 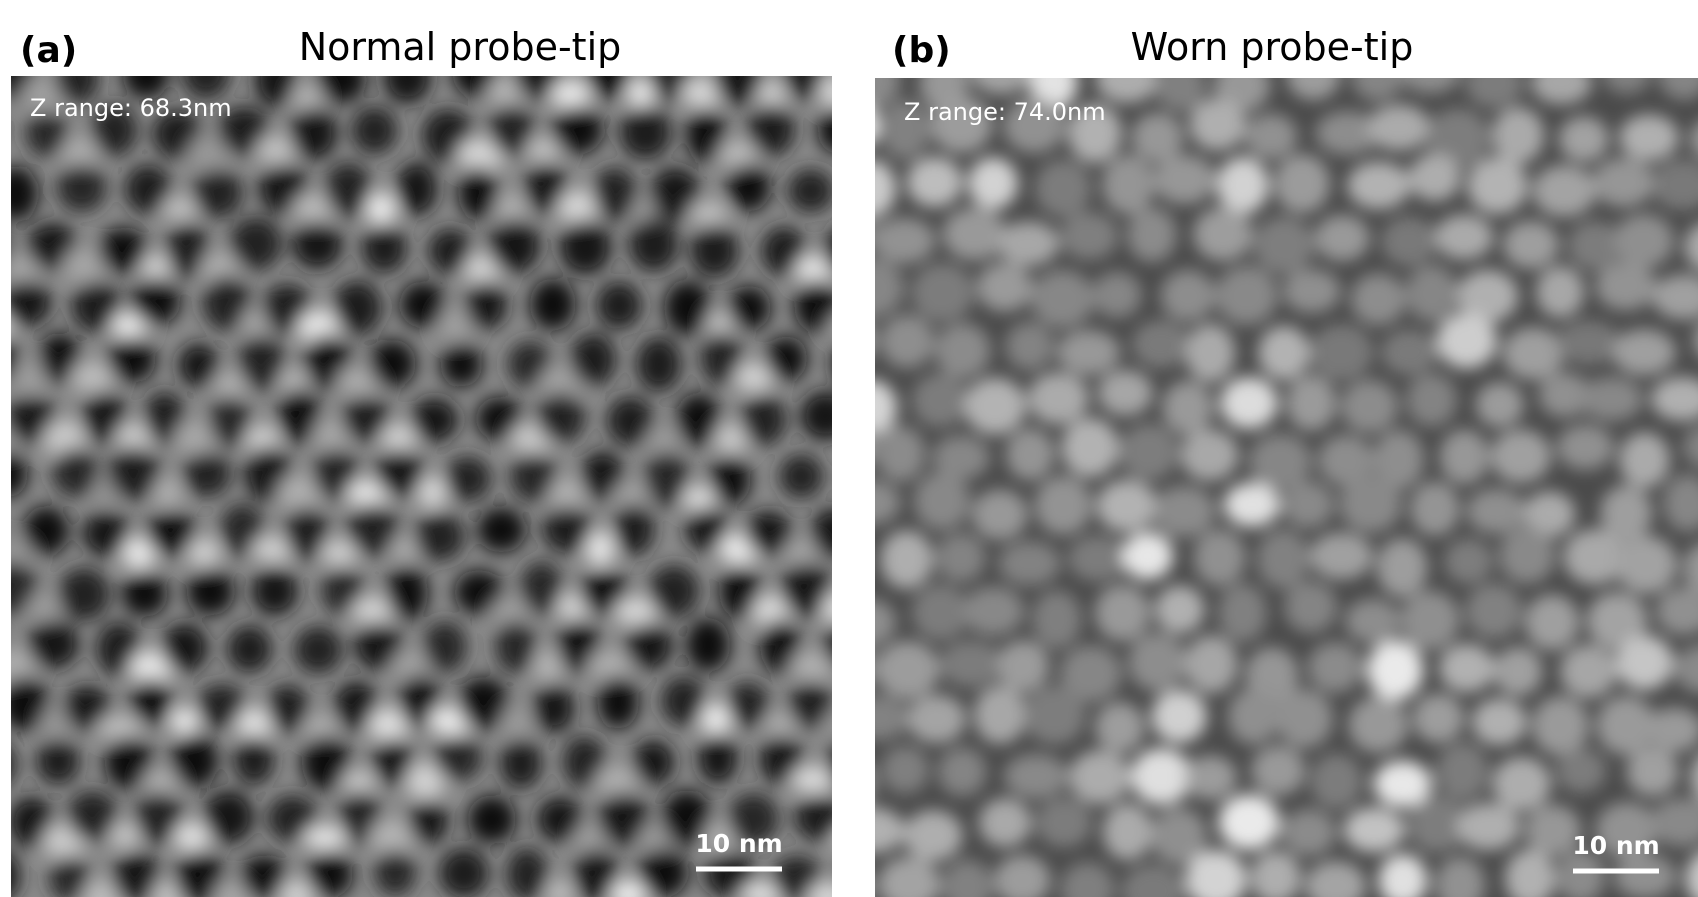 I want to click on panel-title: Worn probe-tip, so click(x=1272, y=47).